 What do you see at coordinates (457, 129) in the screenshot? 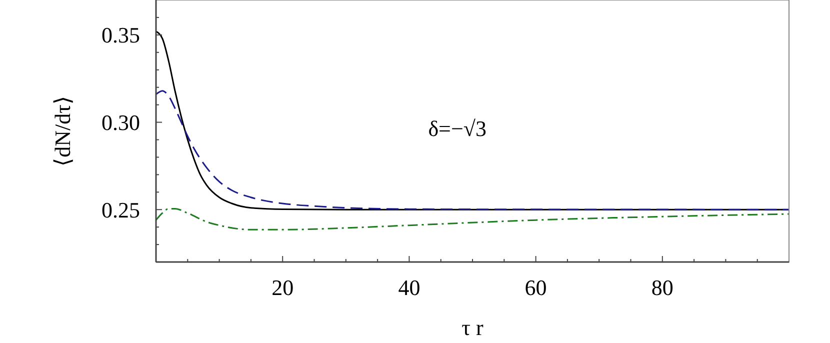
I see `annotation: δ=−√3` at bounding box center [457, 129].